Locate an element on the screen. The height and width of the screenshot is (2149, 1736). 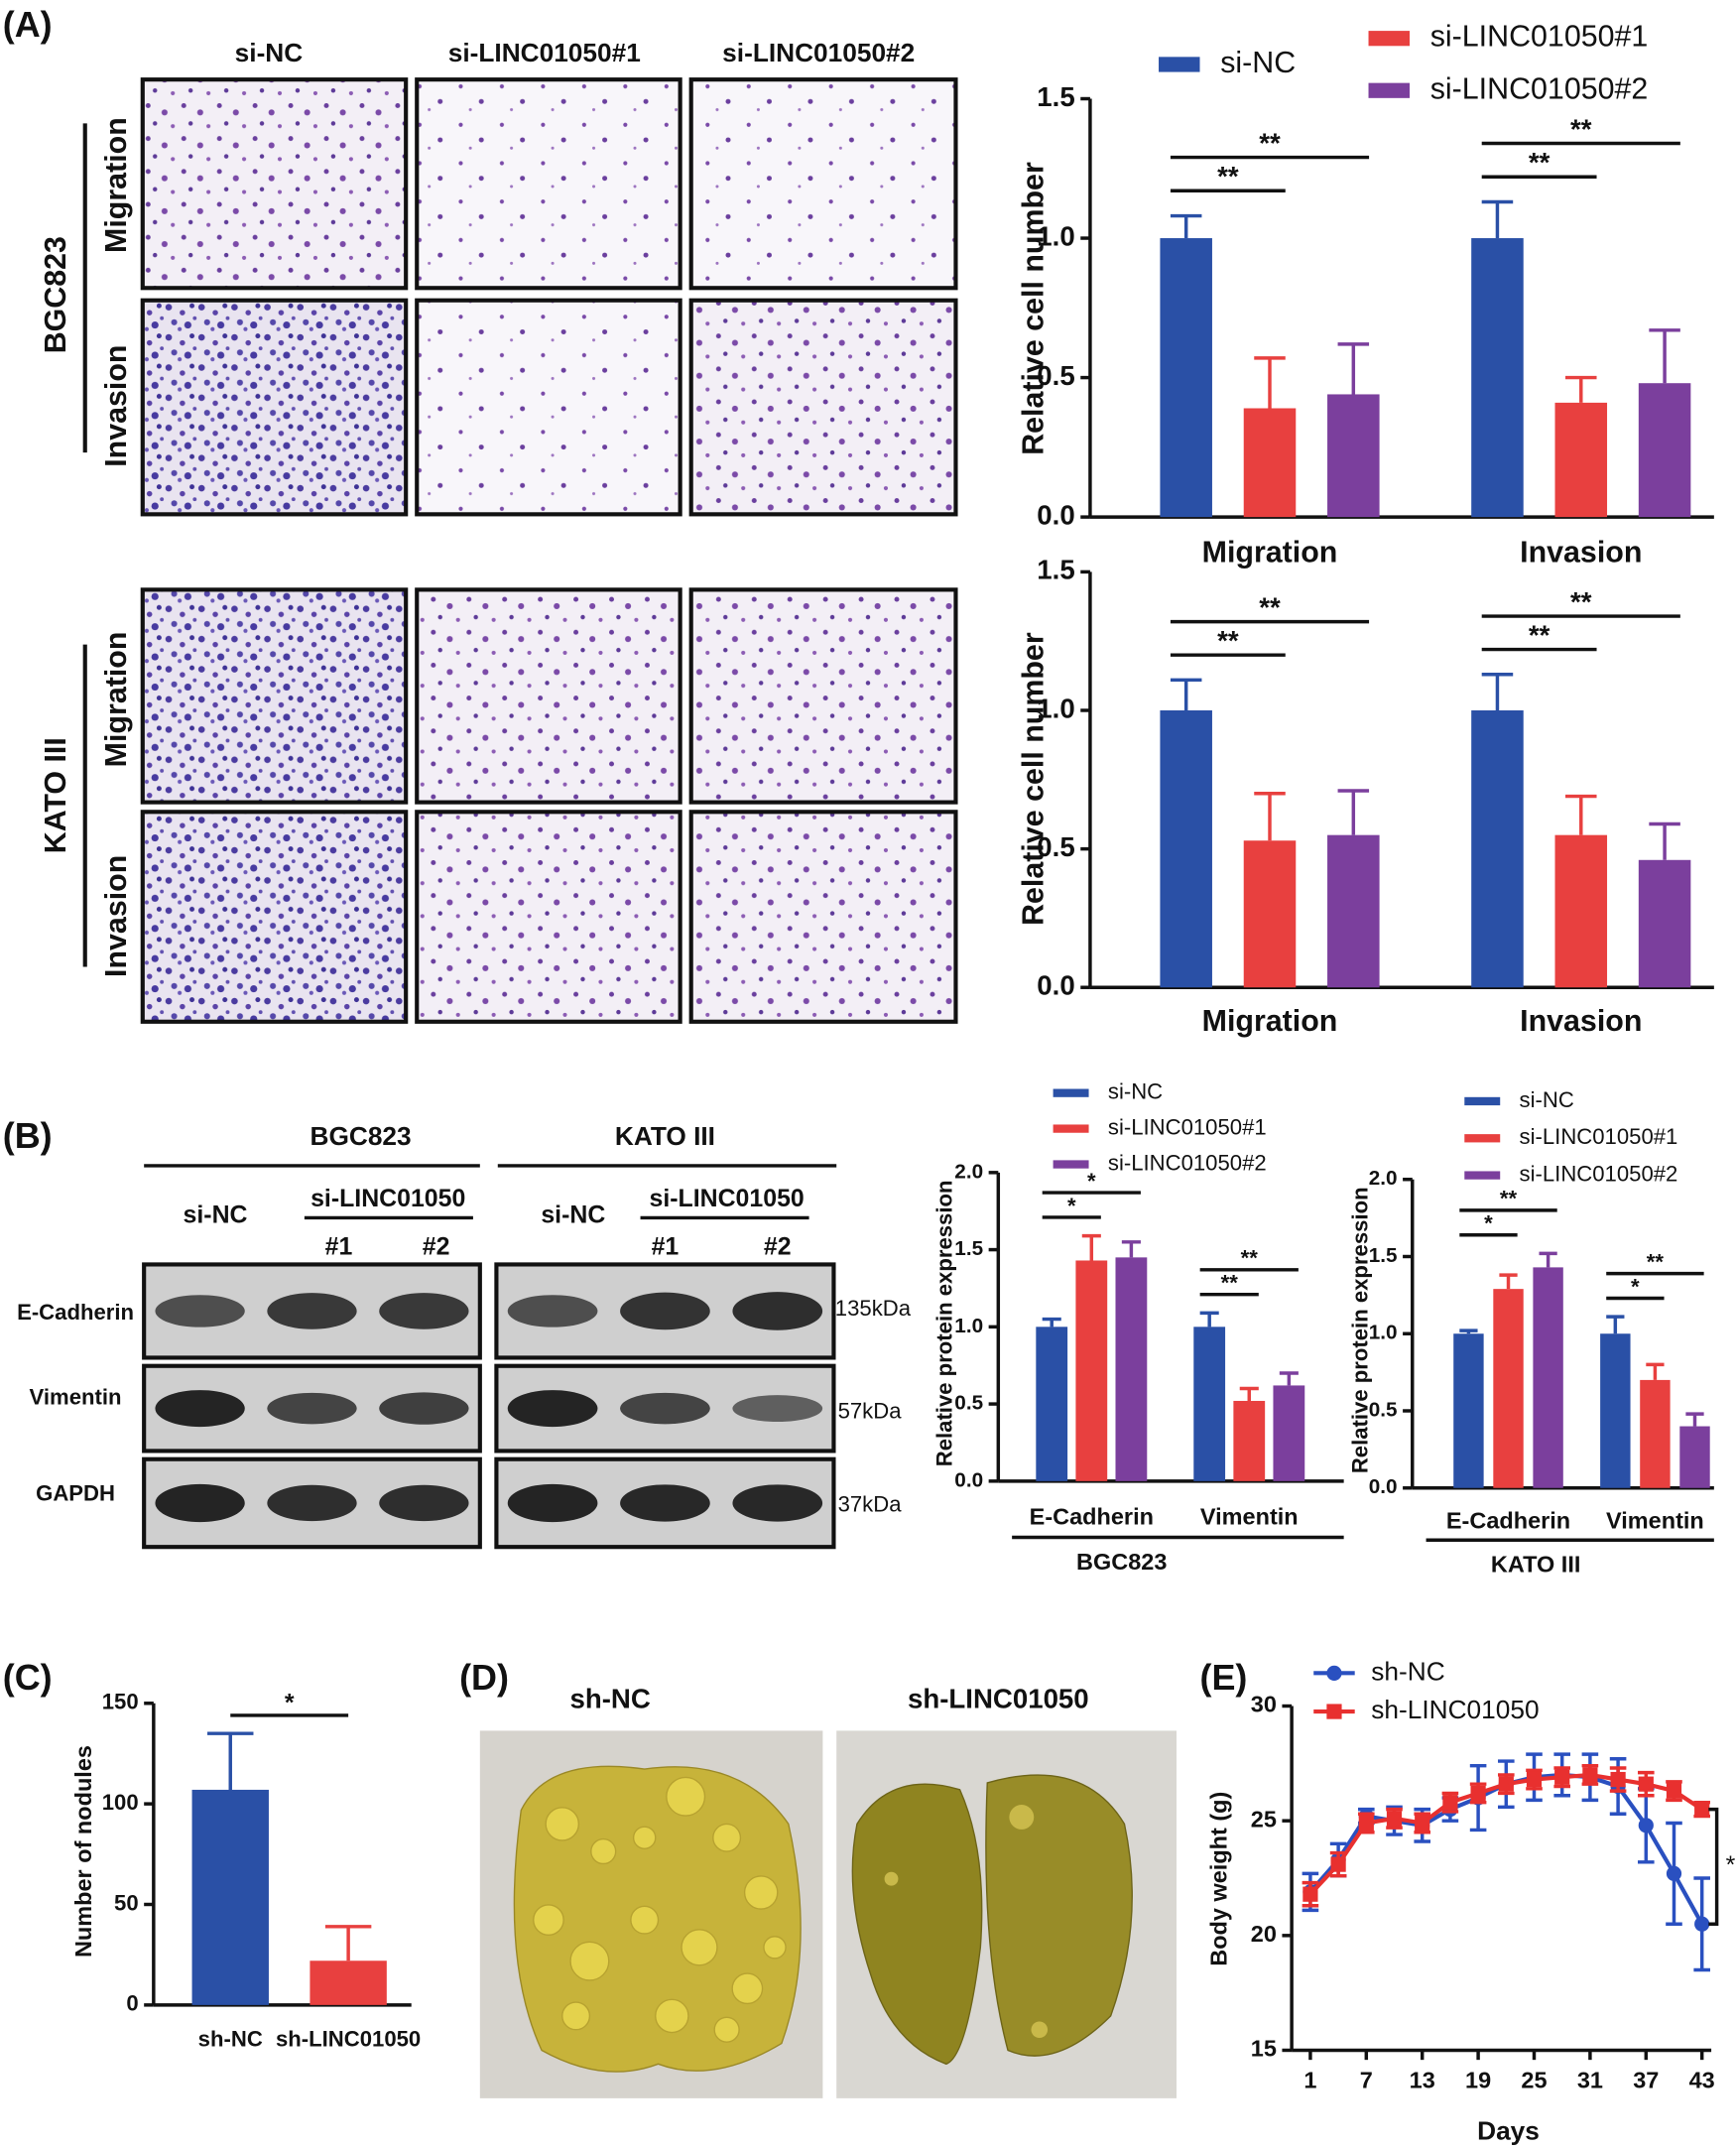
legend-label: si-NC is located at coordinates (1547, 1099).